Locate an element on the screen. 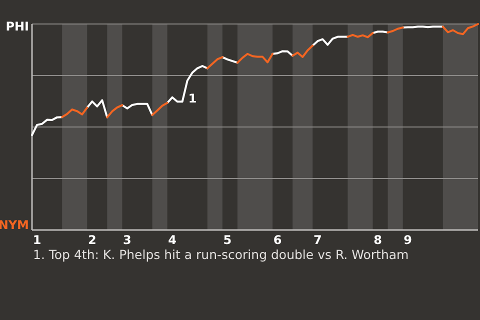 Image resolution: width=480 pixels, height=320 pixels. x-tick-label: 2 is located at coordinates (92, 240).